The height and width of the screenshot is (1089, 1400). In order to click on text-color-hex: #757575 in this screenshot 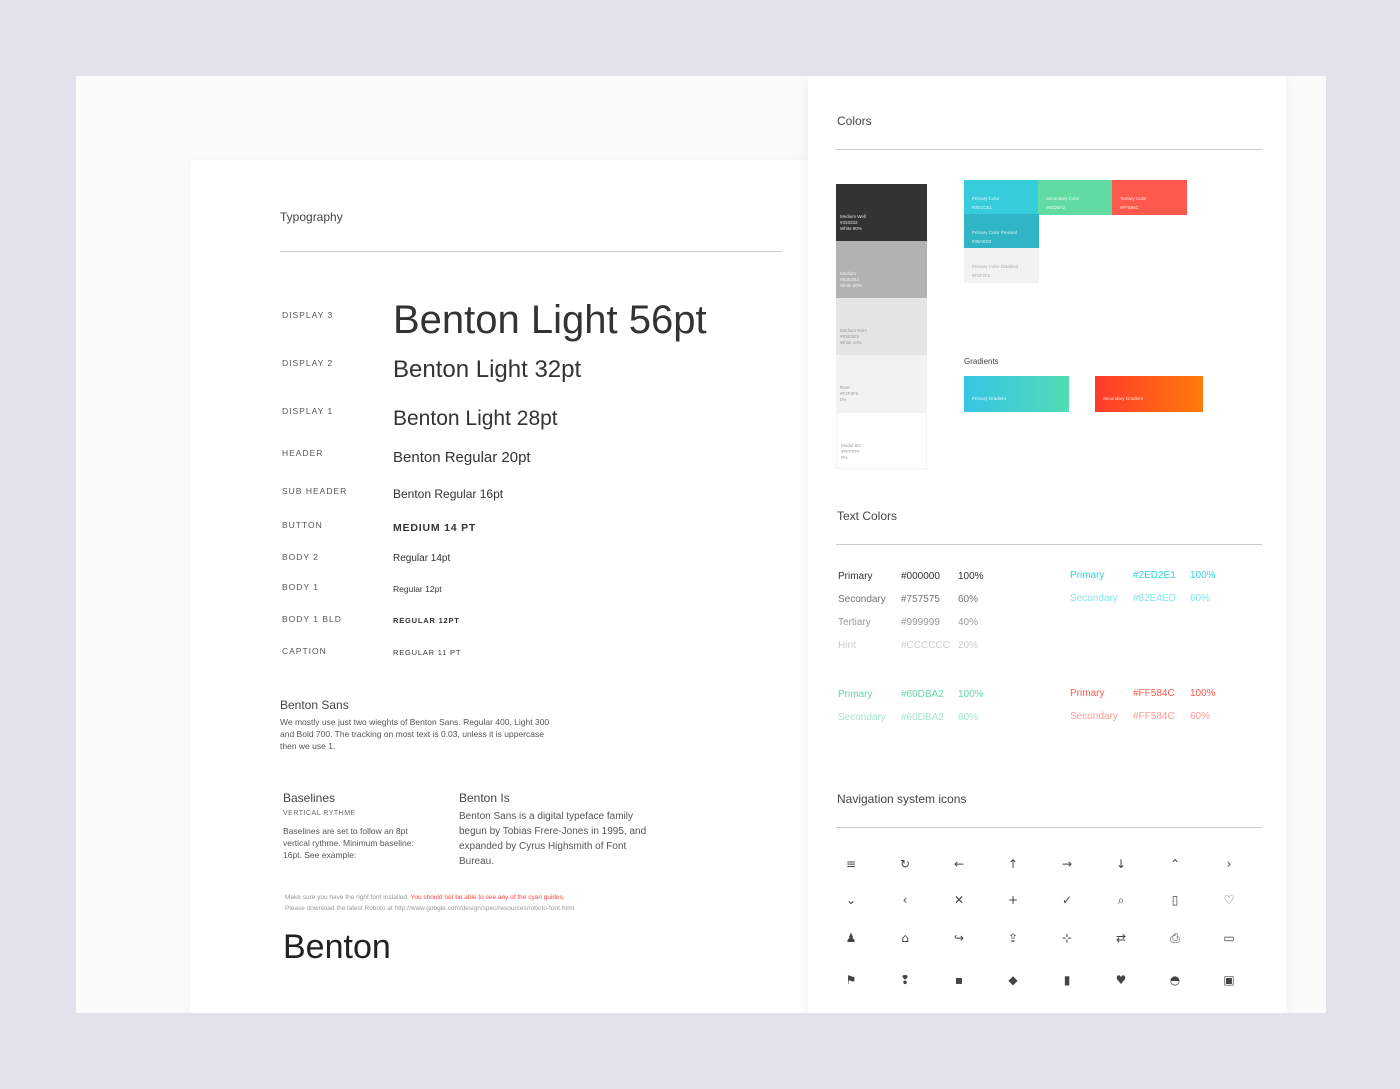, I will do `click(920, 599)`.